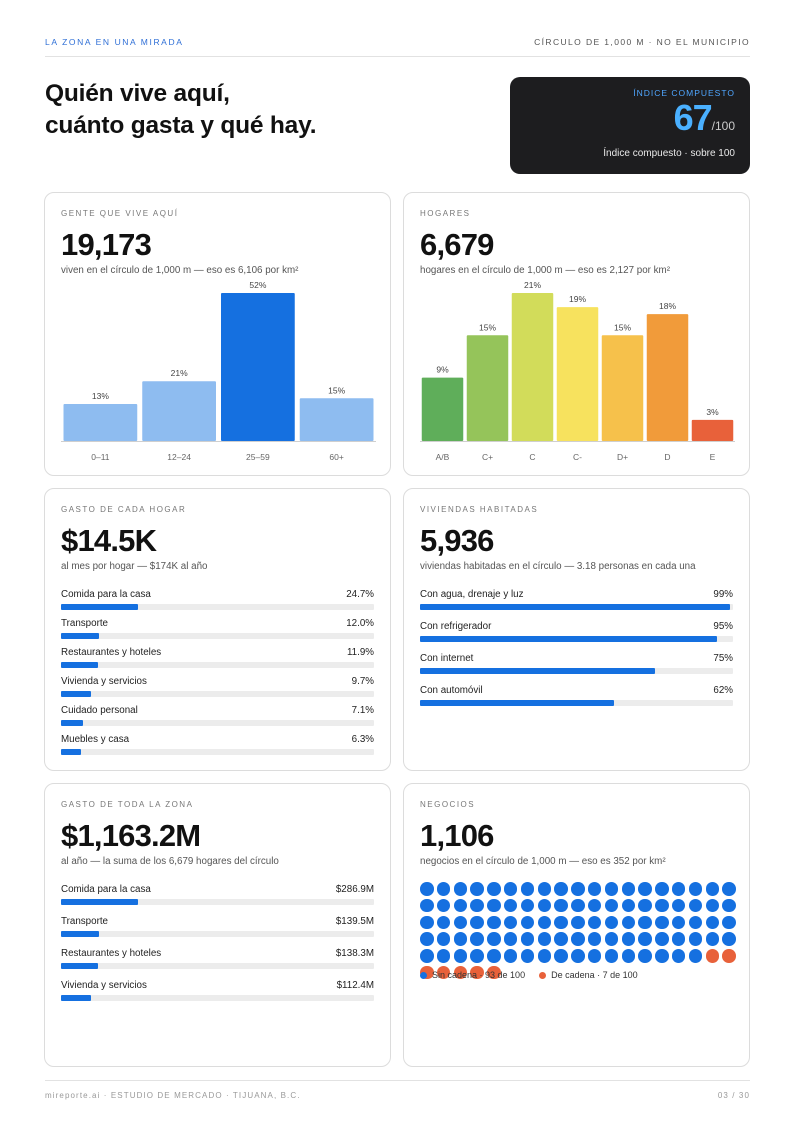 The width and height of the screenshot is (794, 1123). I want to click on item-value: 24.7%, so click(360, 594).